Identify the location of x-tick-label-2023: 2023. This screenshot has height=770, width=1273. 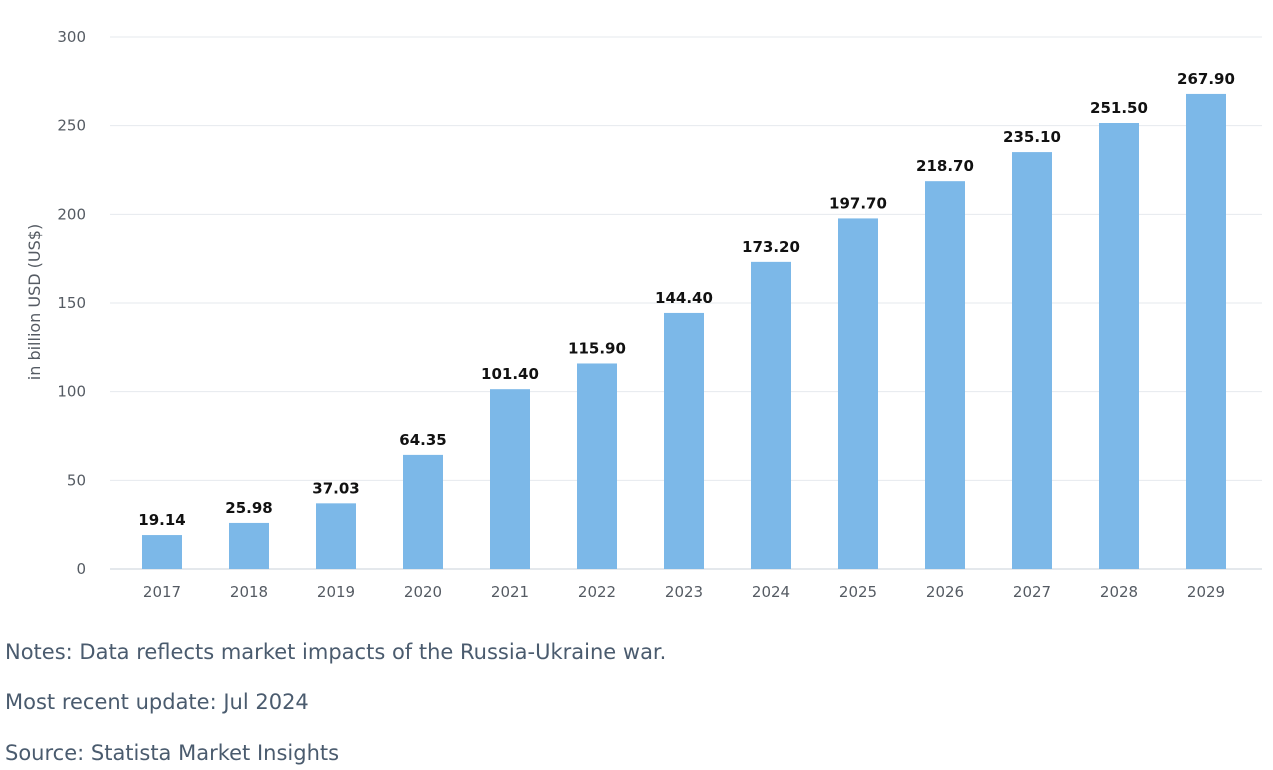
(684, 592).